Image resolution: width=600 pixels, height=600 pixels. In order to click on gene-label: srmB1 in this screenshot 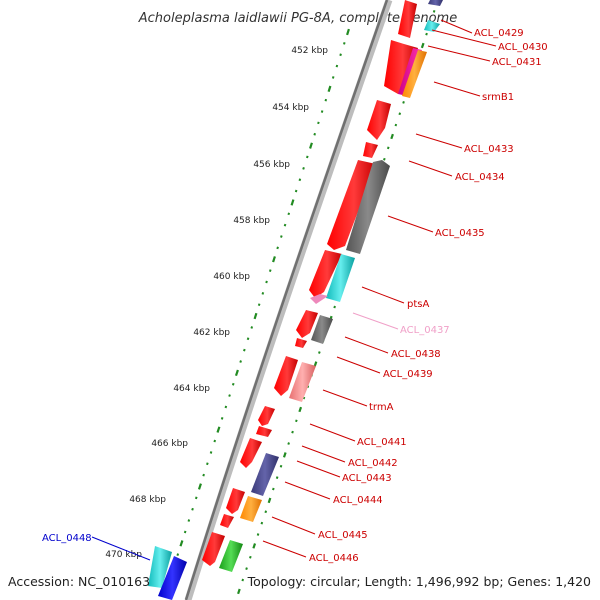, I will do `click(498, 97)`.